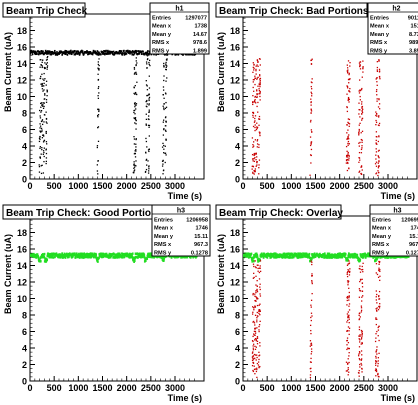  I want to click on panel-title: Beam Trip Check: Overlay, so click(281, 213).